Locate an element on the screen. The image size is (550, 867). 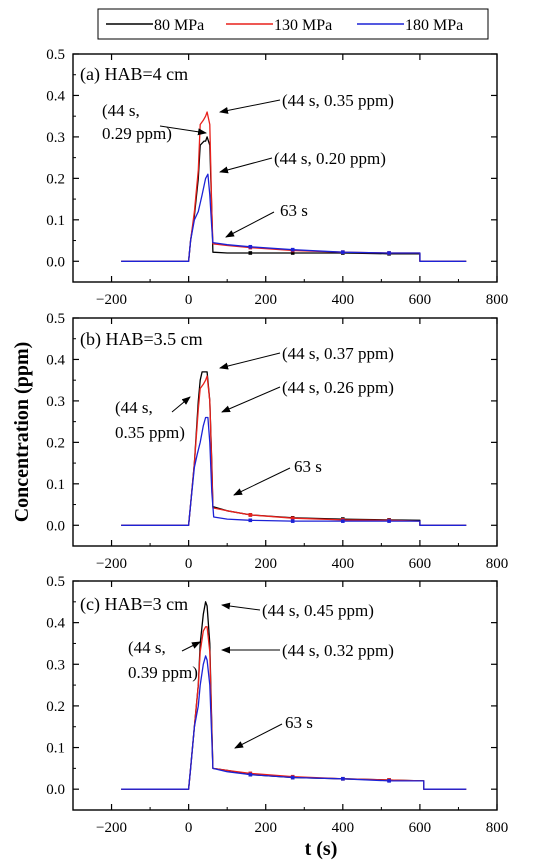
legend: 80 MPa 130 MPa 180 MPa is located at coordinates (293, 24).